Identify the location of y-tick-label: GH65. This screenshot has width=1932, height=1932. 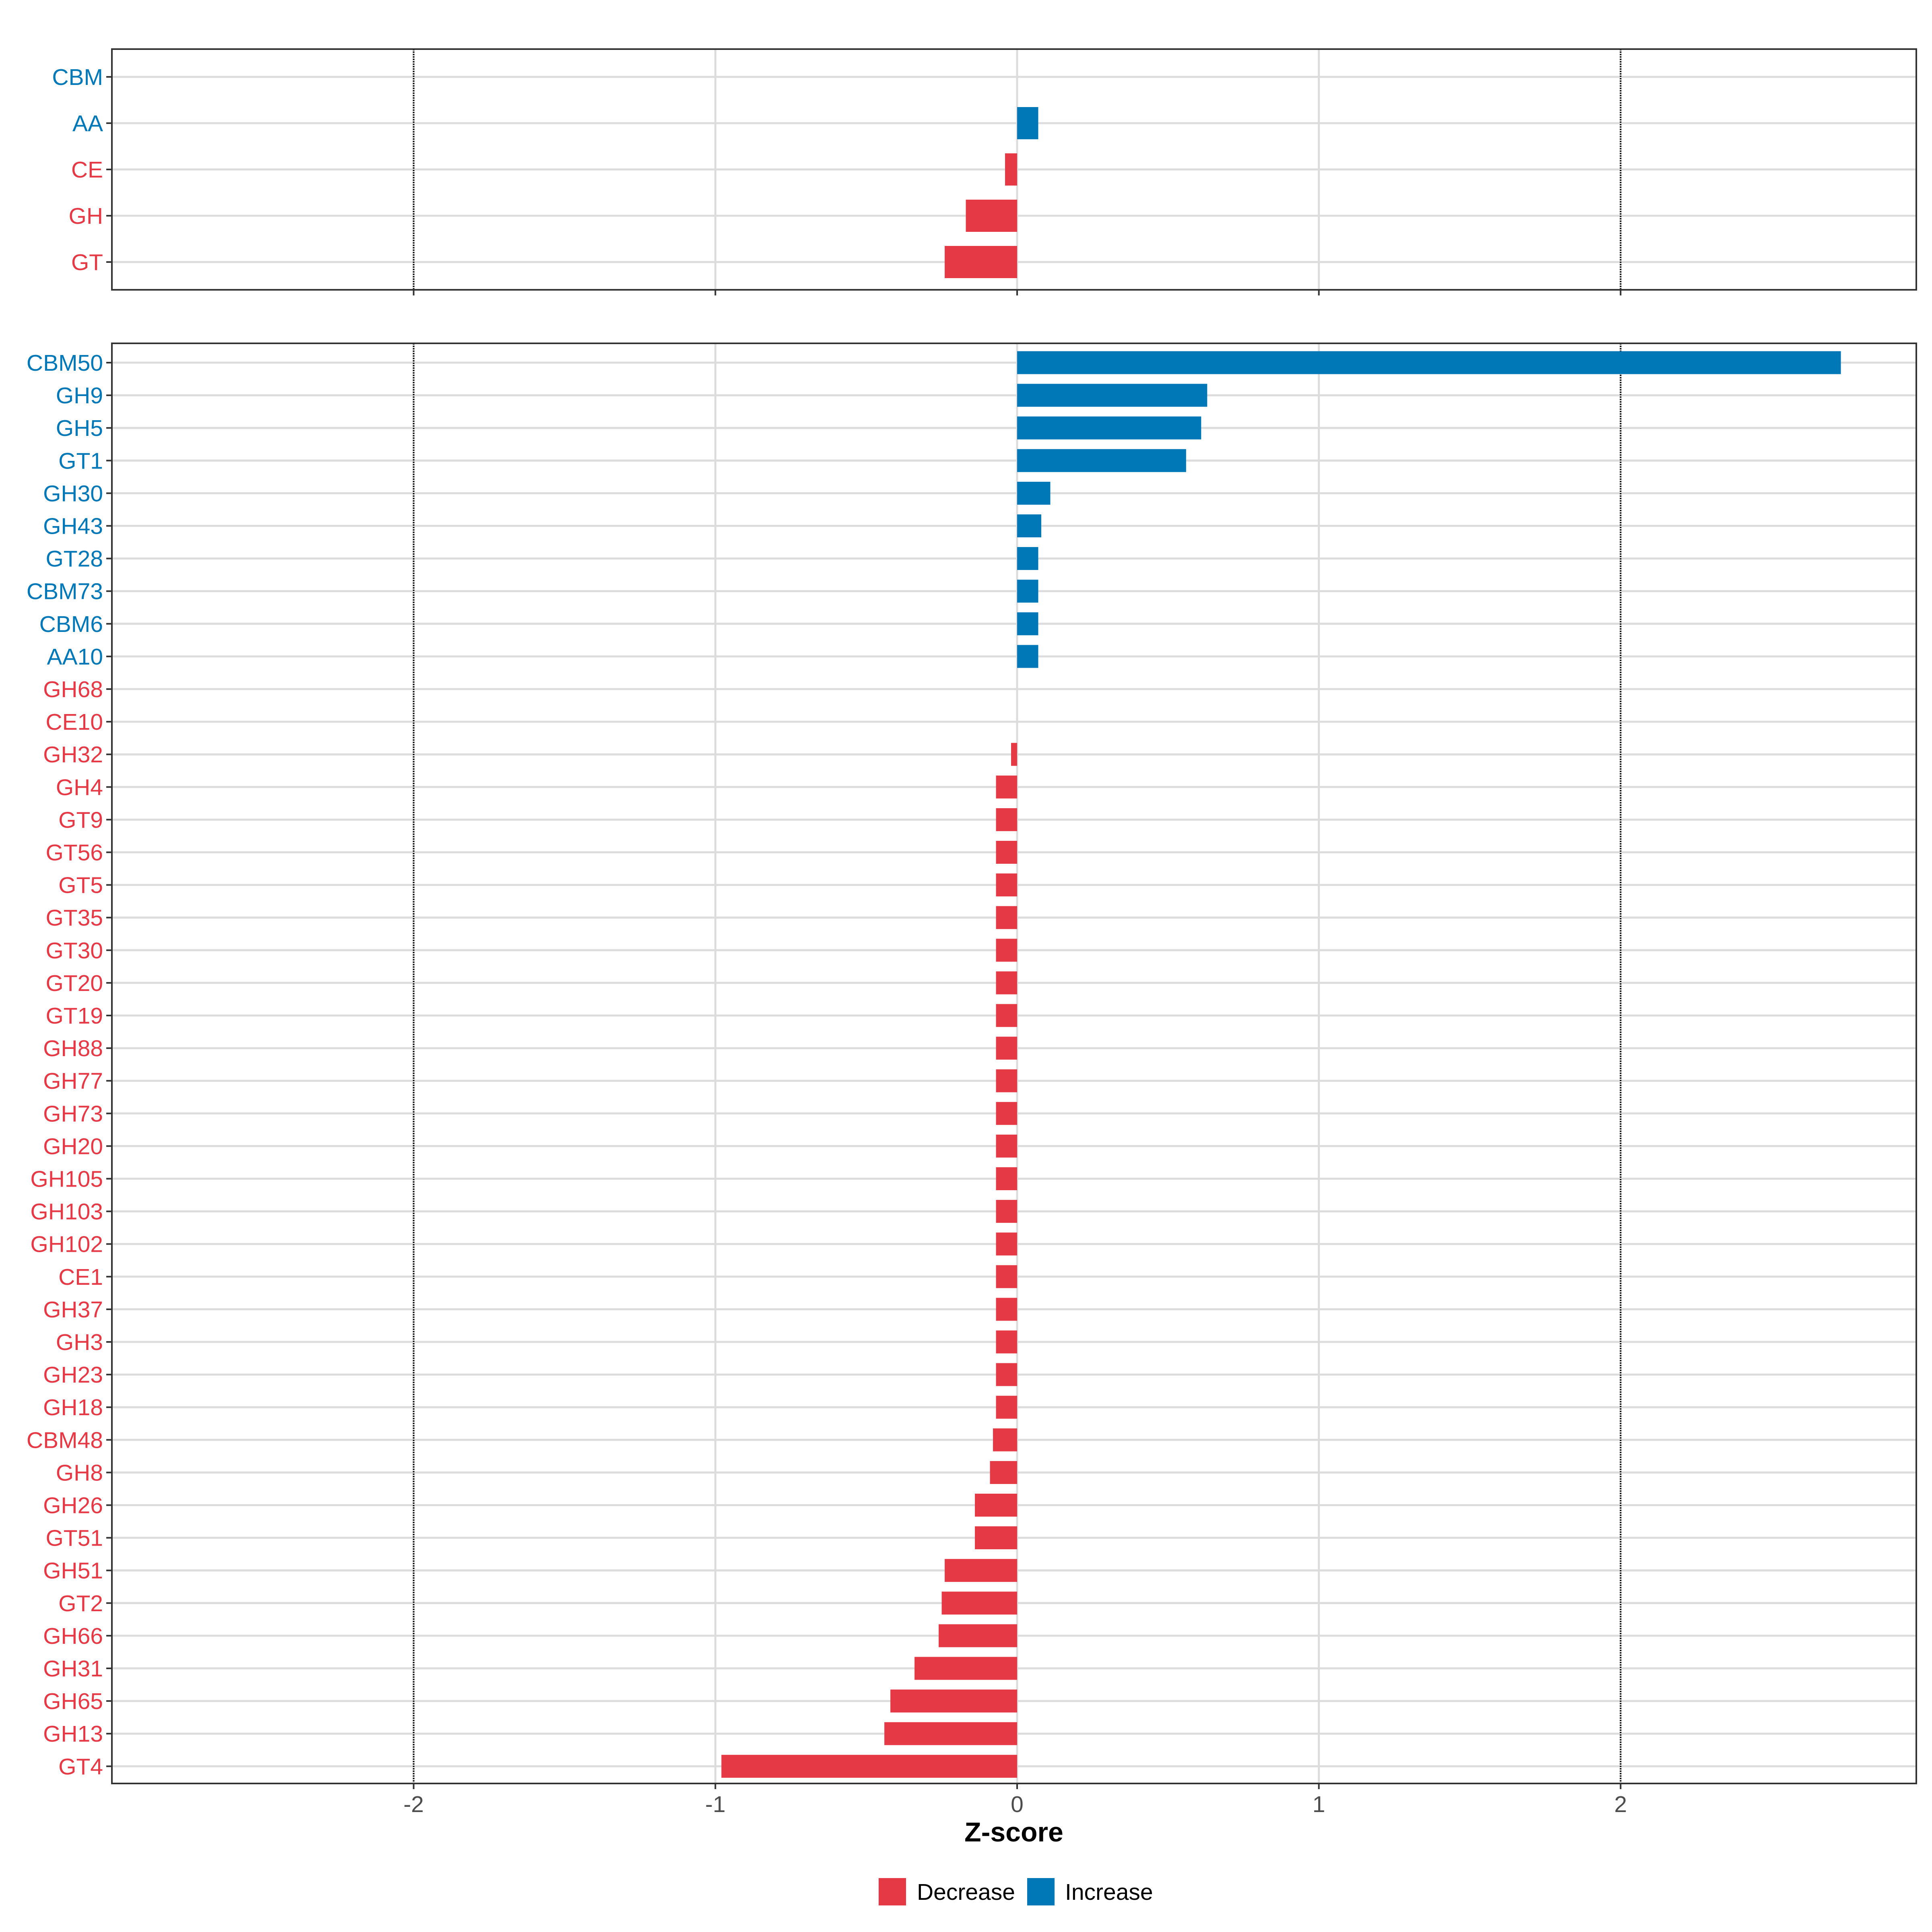
(73, 1701).